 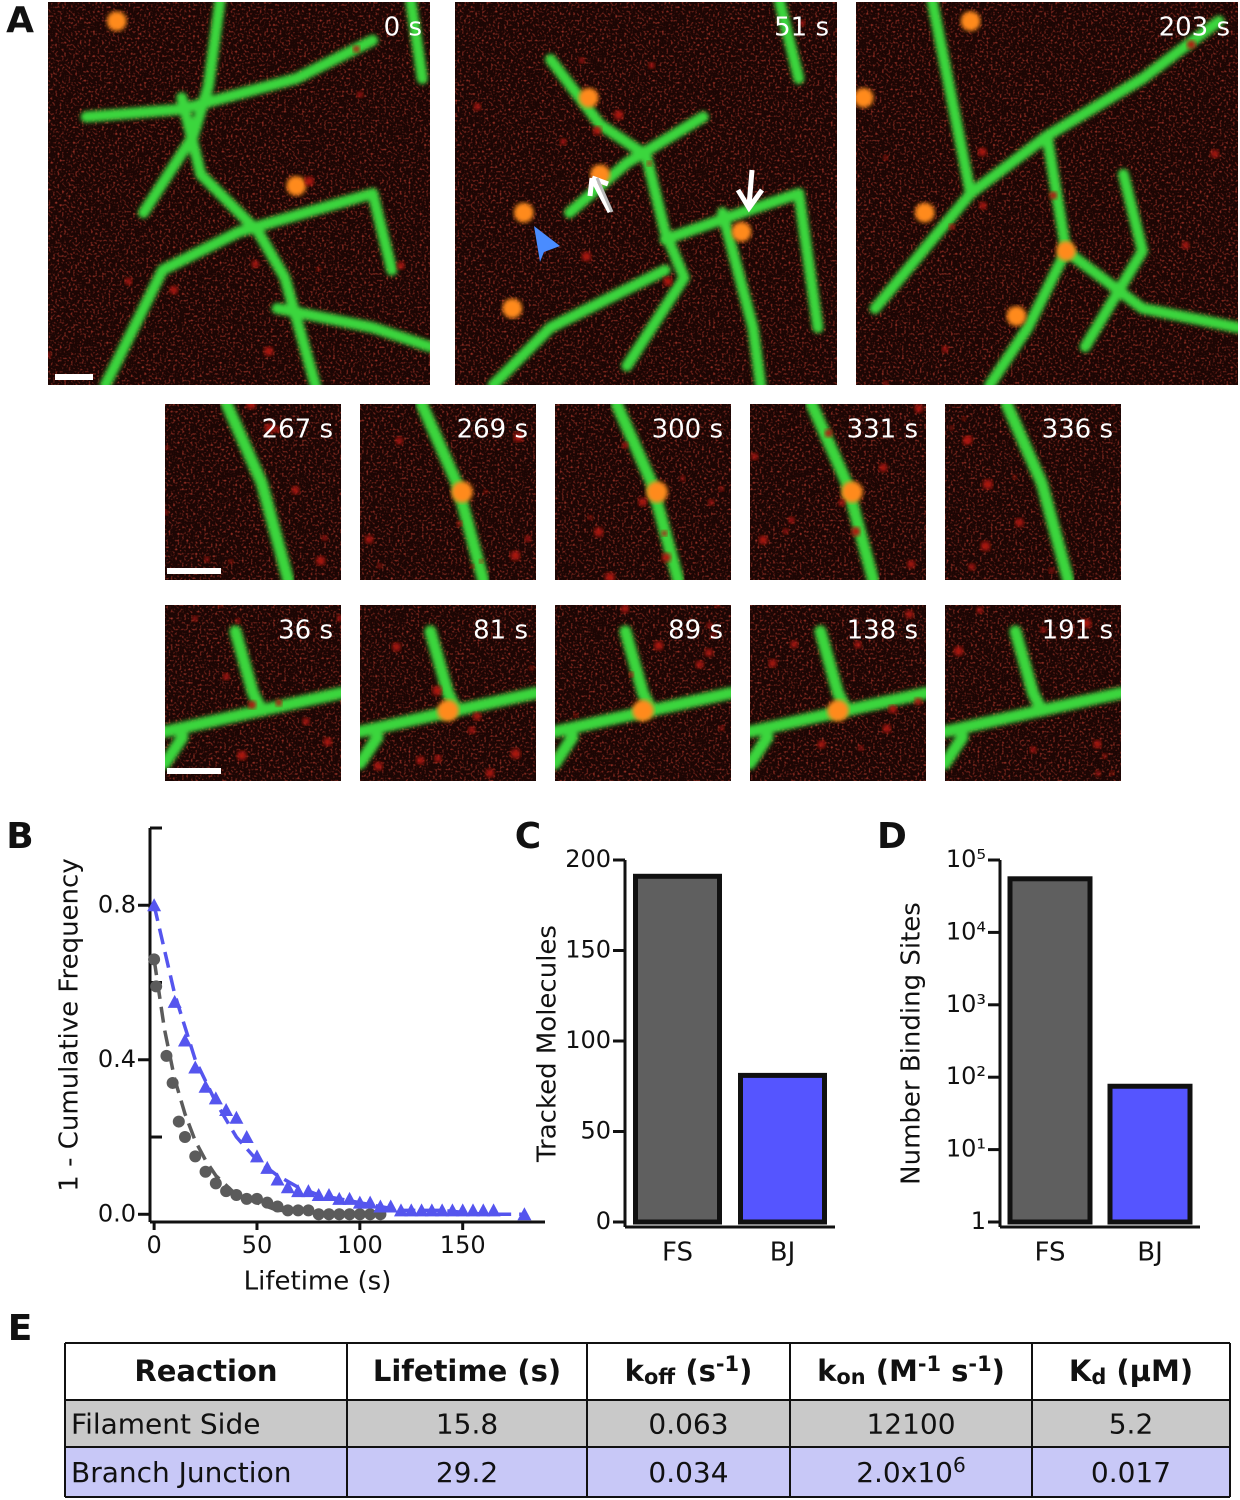 What do you see at coordinates (257, 492) in the screenshot?
I see `filaments` at bounding box center [257, 492].